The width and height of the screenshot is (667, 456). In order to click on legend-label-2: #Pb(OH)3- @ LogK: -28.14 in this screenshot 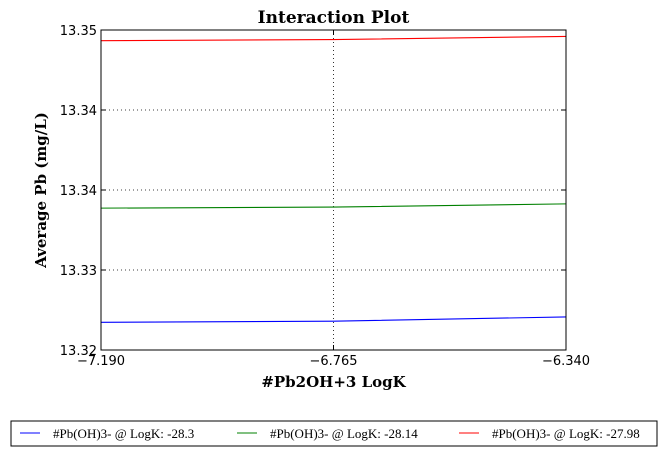, I will do `click(344, 433)`.